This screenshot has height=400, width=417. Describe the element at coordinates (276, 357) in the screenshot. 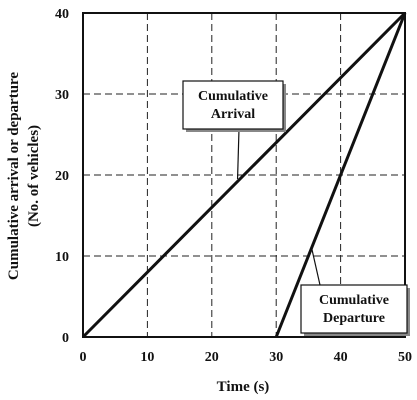

I see `x-tick-label: 30` at that location.